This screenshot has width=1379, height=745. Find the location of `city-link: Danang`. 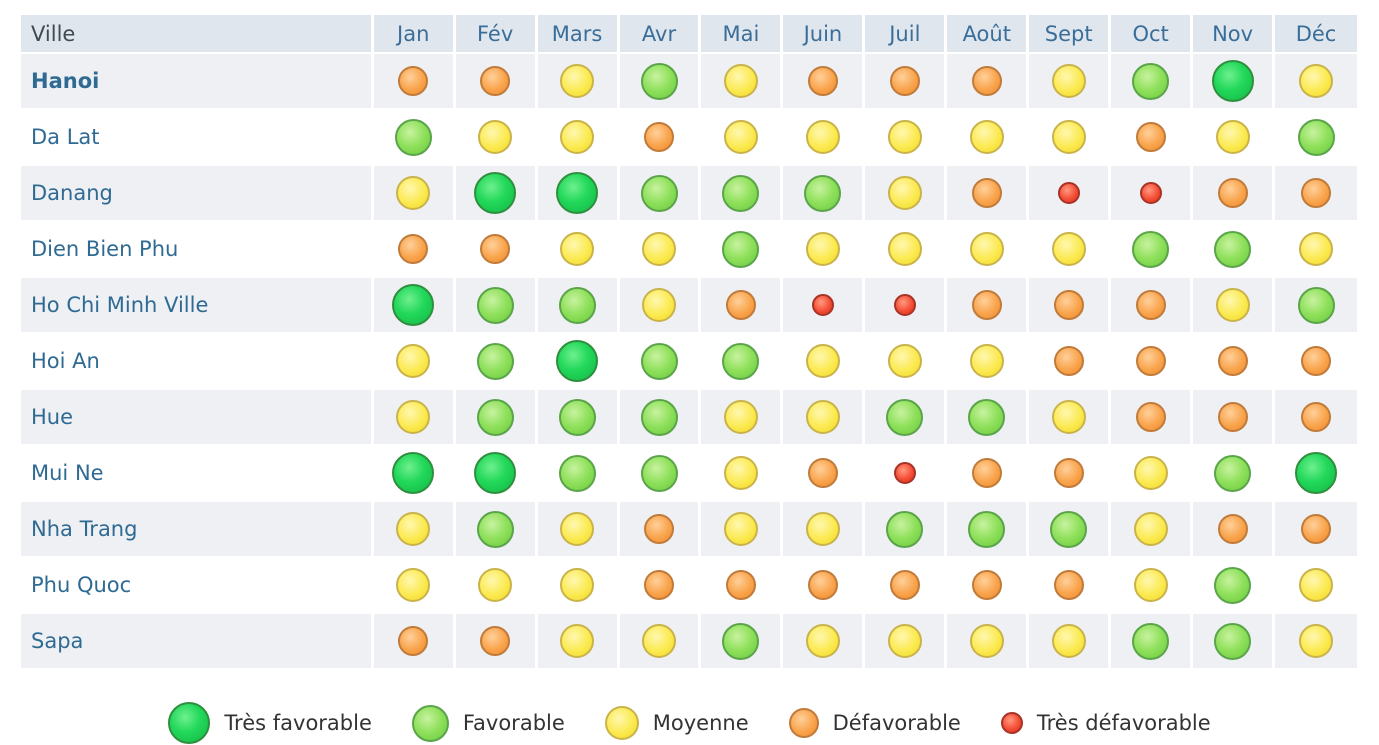

city-link: Danang is located at coordinates (197, 193).